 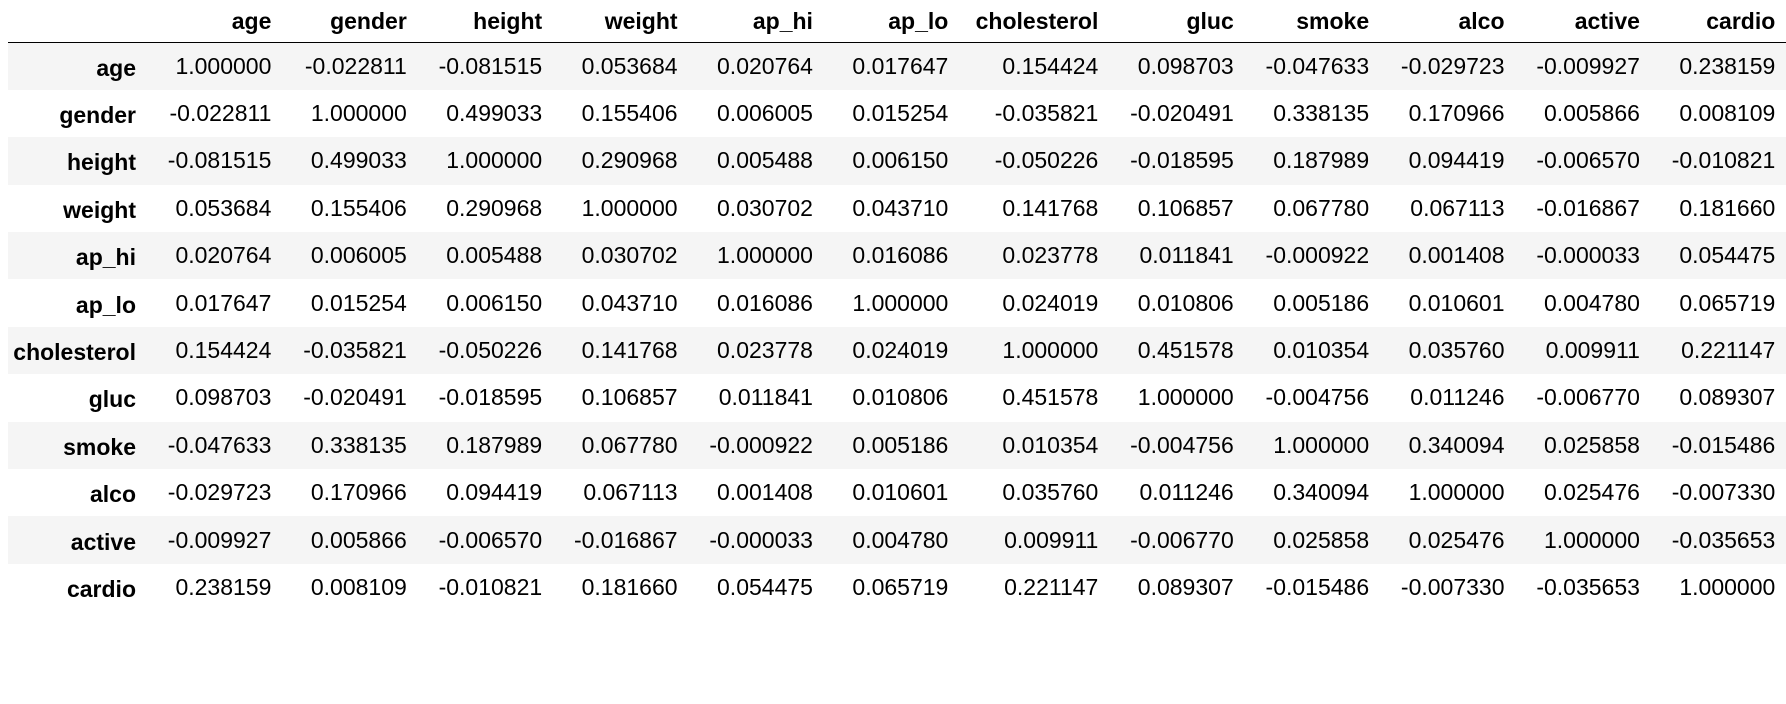 I want to click on column-header-gluc: gluc, so click(x=1179, y=21).